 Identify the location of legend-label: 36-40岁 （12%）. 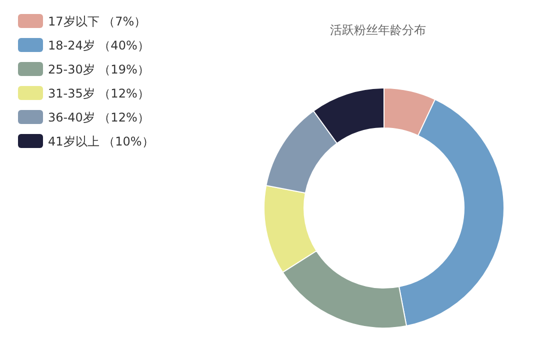
(99, 117).